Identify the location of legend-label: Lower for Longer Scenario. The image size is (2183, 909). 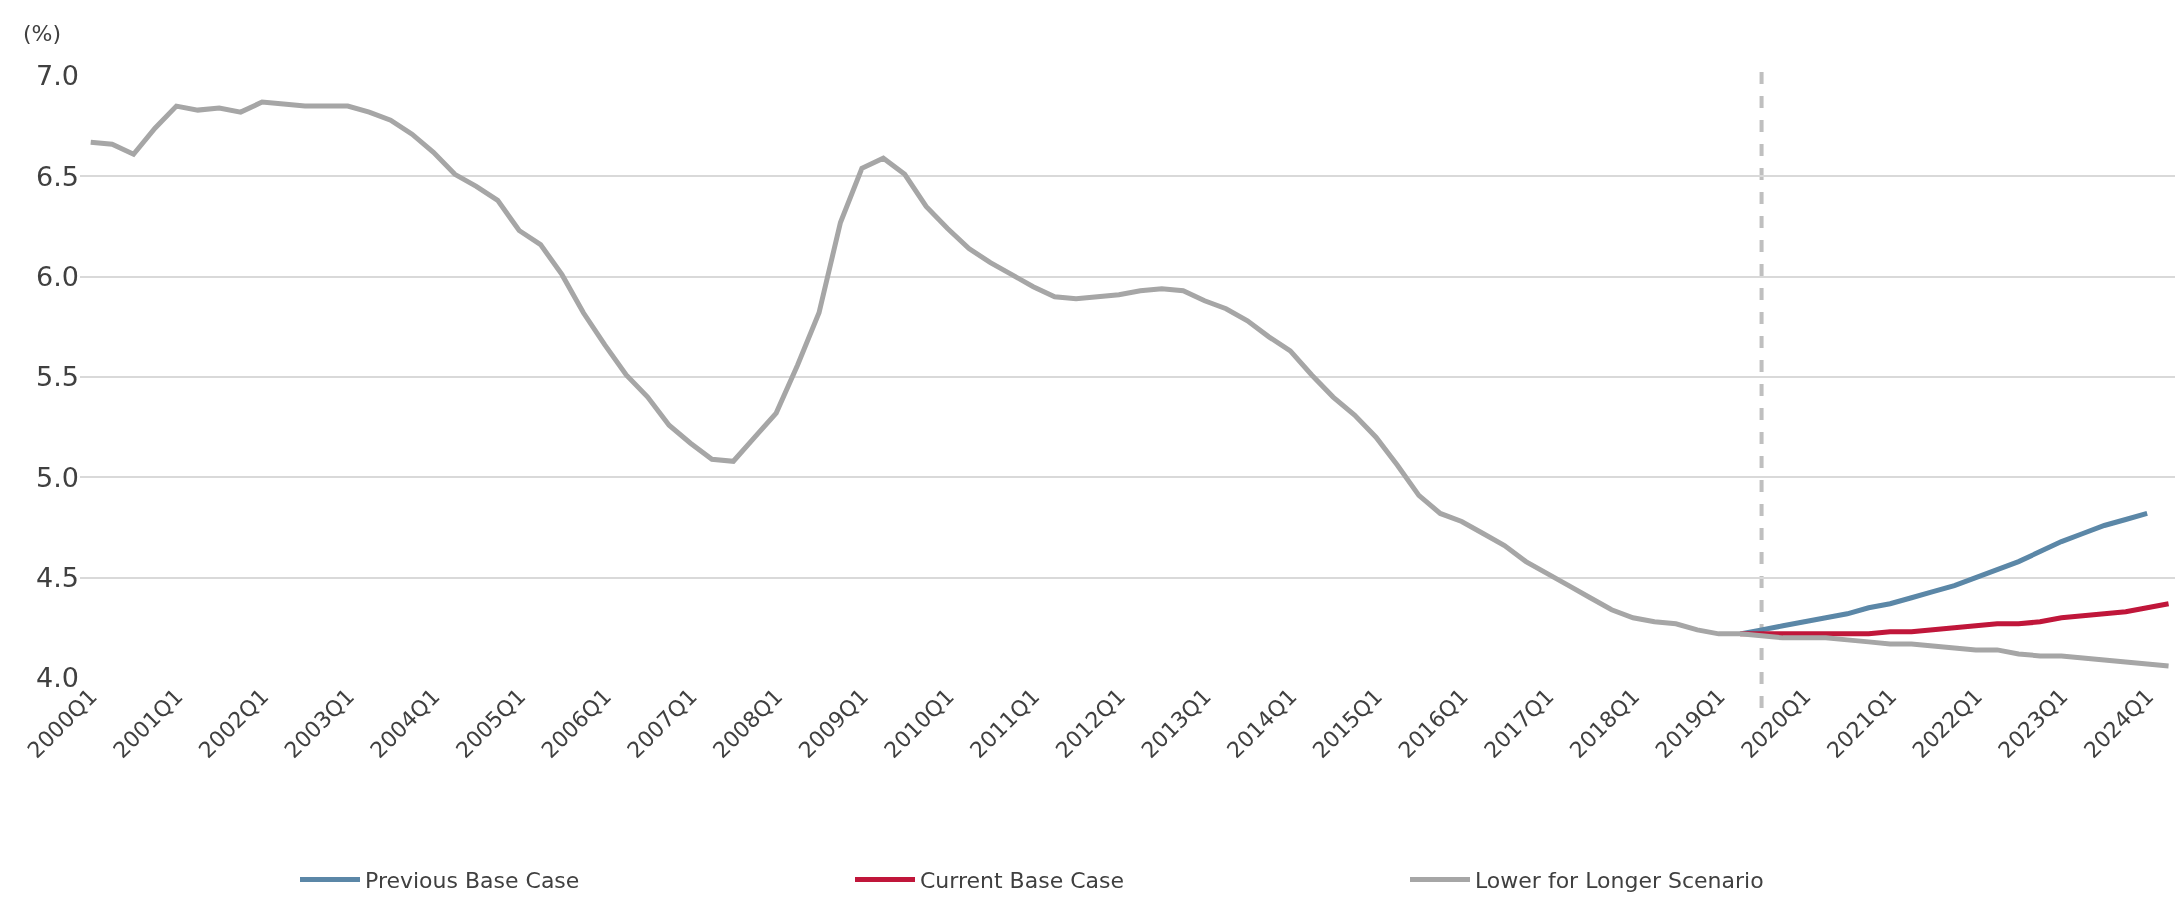
(1619, 880).